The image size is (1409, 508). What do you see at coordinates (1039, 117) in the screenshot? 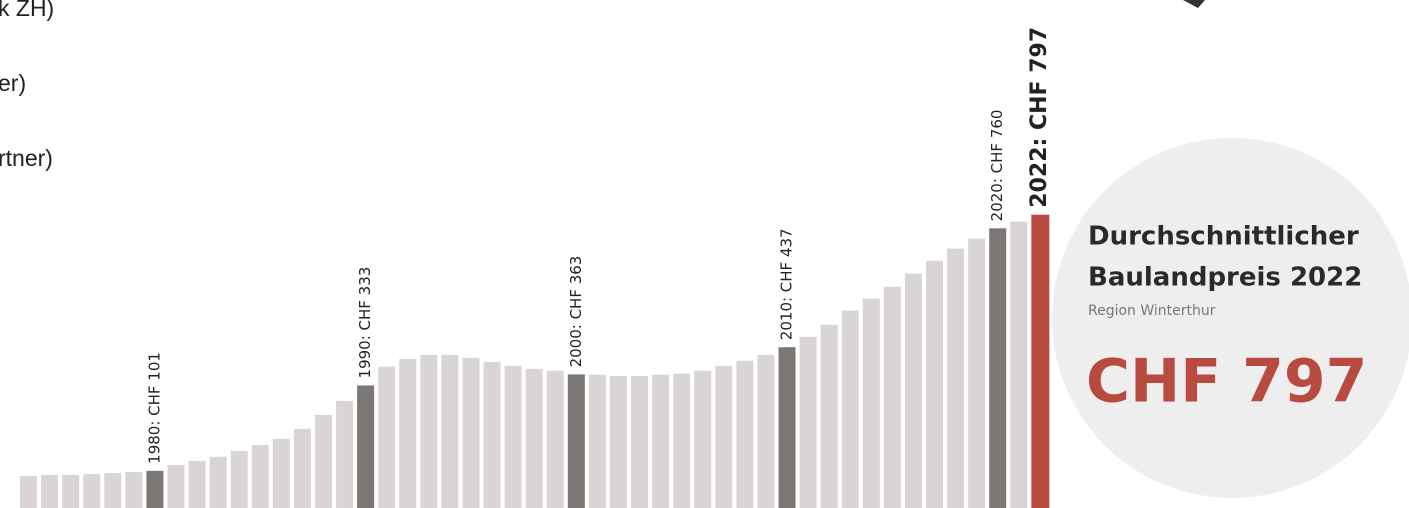
I see `value-label: 2022: CHF 797` at bounding box center [1039, 117].